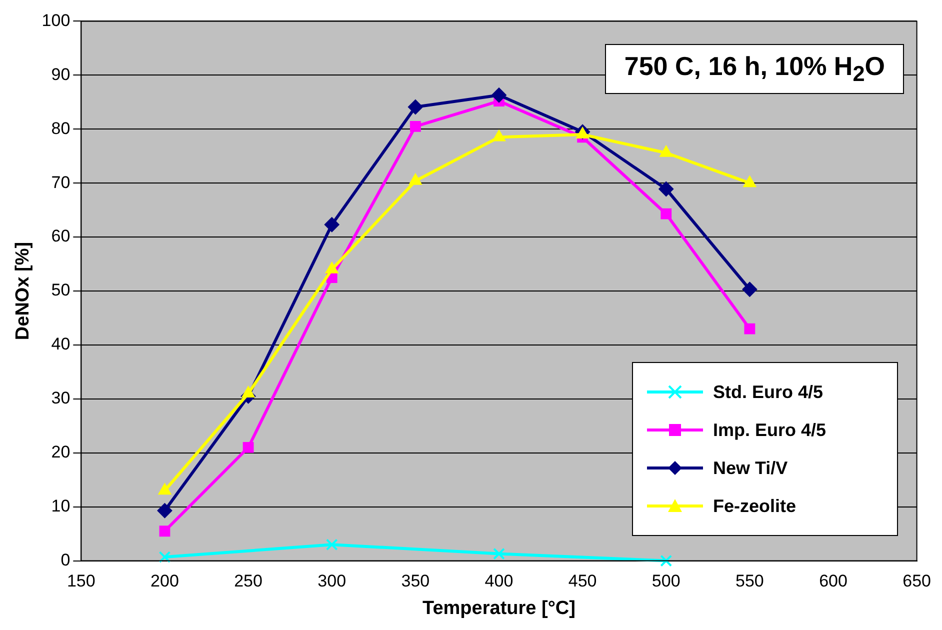 The height and width of the screenshot is (630, 942). What do you see at coordinates (754, 506) in the screenshot?
I see `legend-label: Fe-zeolite` at bounding box center [754, 506].